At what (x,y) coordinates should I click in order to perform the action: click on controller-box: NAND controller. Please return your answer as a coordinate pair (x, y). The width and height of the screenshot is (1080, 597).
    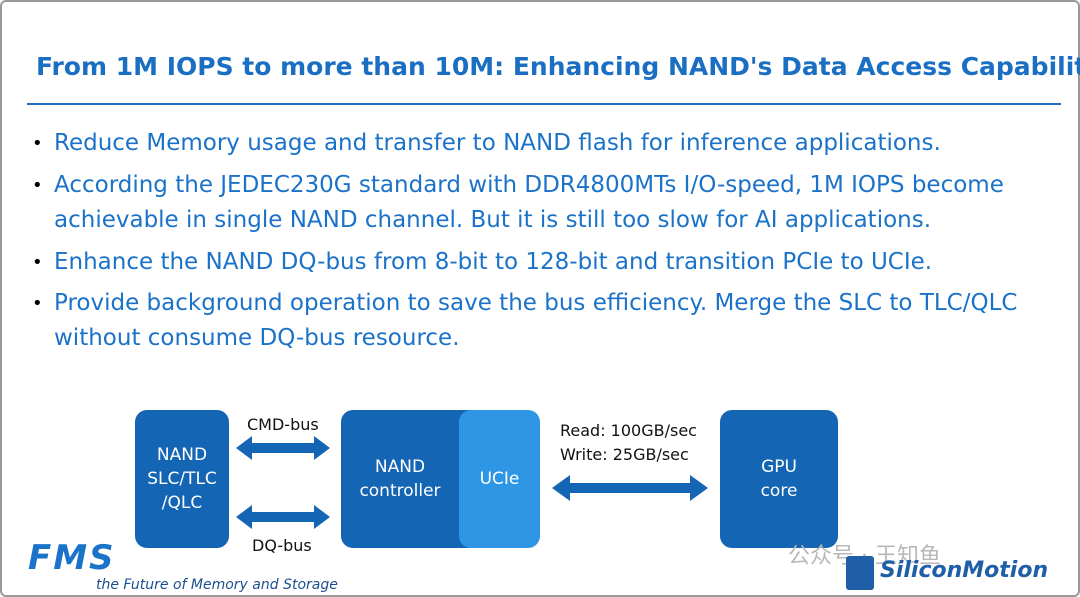
    Looking at the image, I should click on (411, 479).